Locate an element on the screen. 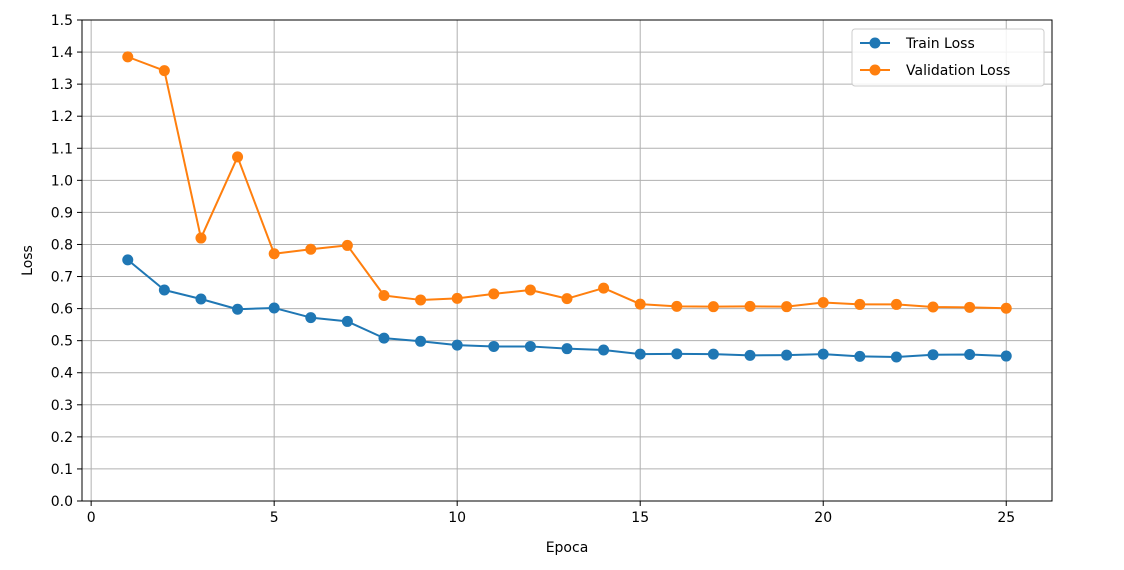 The image size is (1124, 570). y-tick-label: 0.0 is located at coordinates (62, 502).